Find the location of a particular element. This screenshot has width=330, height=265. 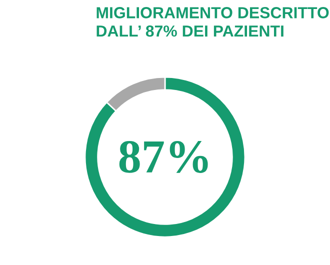

chart-title: MIGLIORAMENTO DESCRITTO DALL’ 87% DEI PAZIENTI is located at coordinates (212, 22).